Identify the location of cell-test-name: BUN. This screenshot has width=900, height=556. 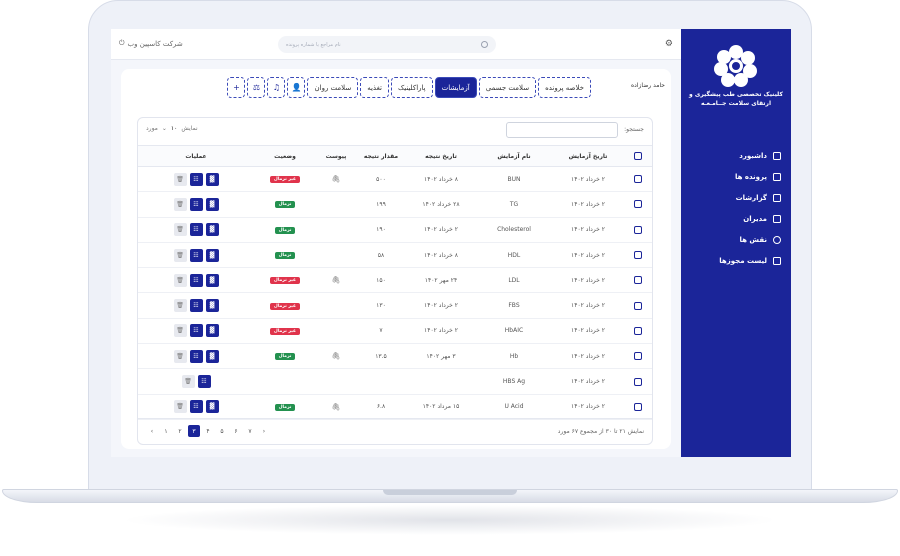
(514, 179).